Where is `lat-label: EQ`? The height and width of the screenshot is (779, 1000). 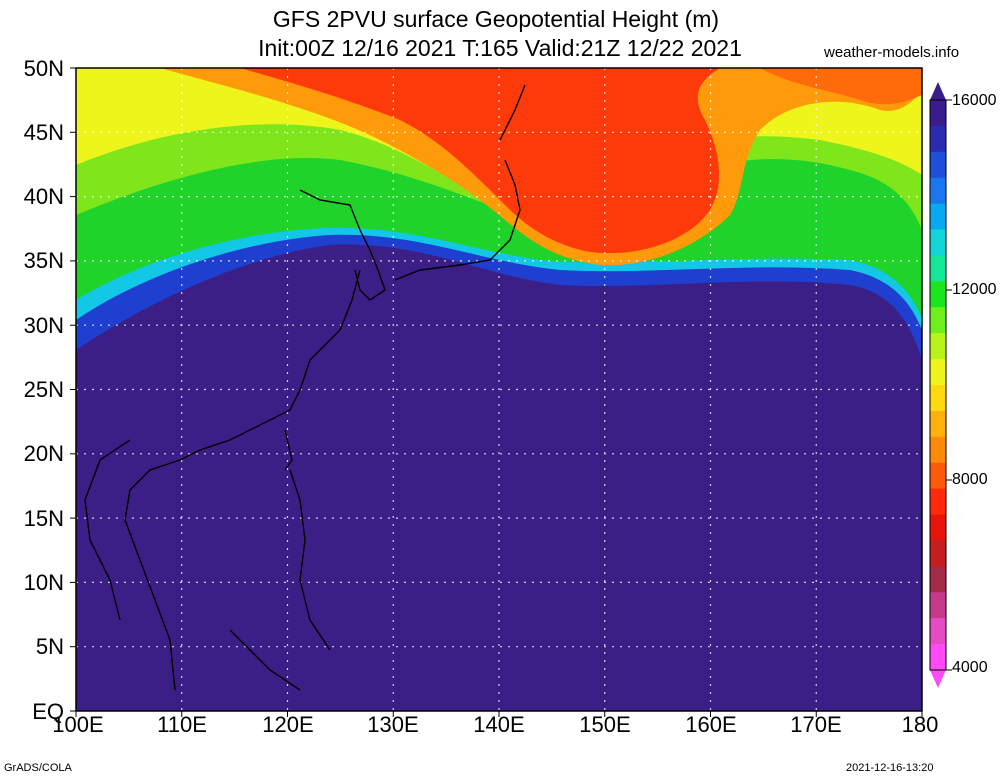
lat-label: EQ is located at coordinates (48, 711).